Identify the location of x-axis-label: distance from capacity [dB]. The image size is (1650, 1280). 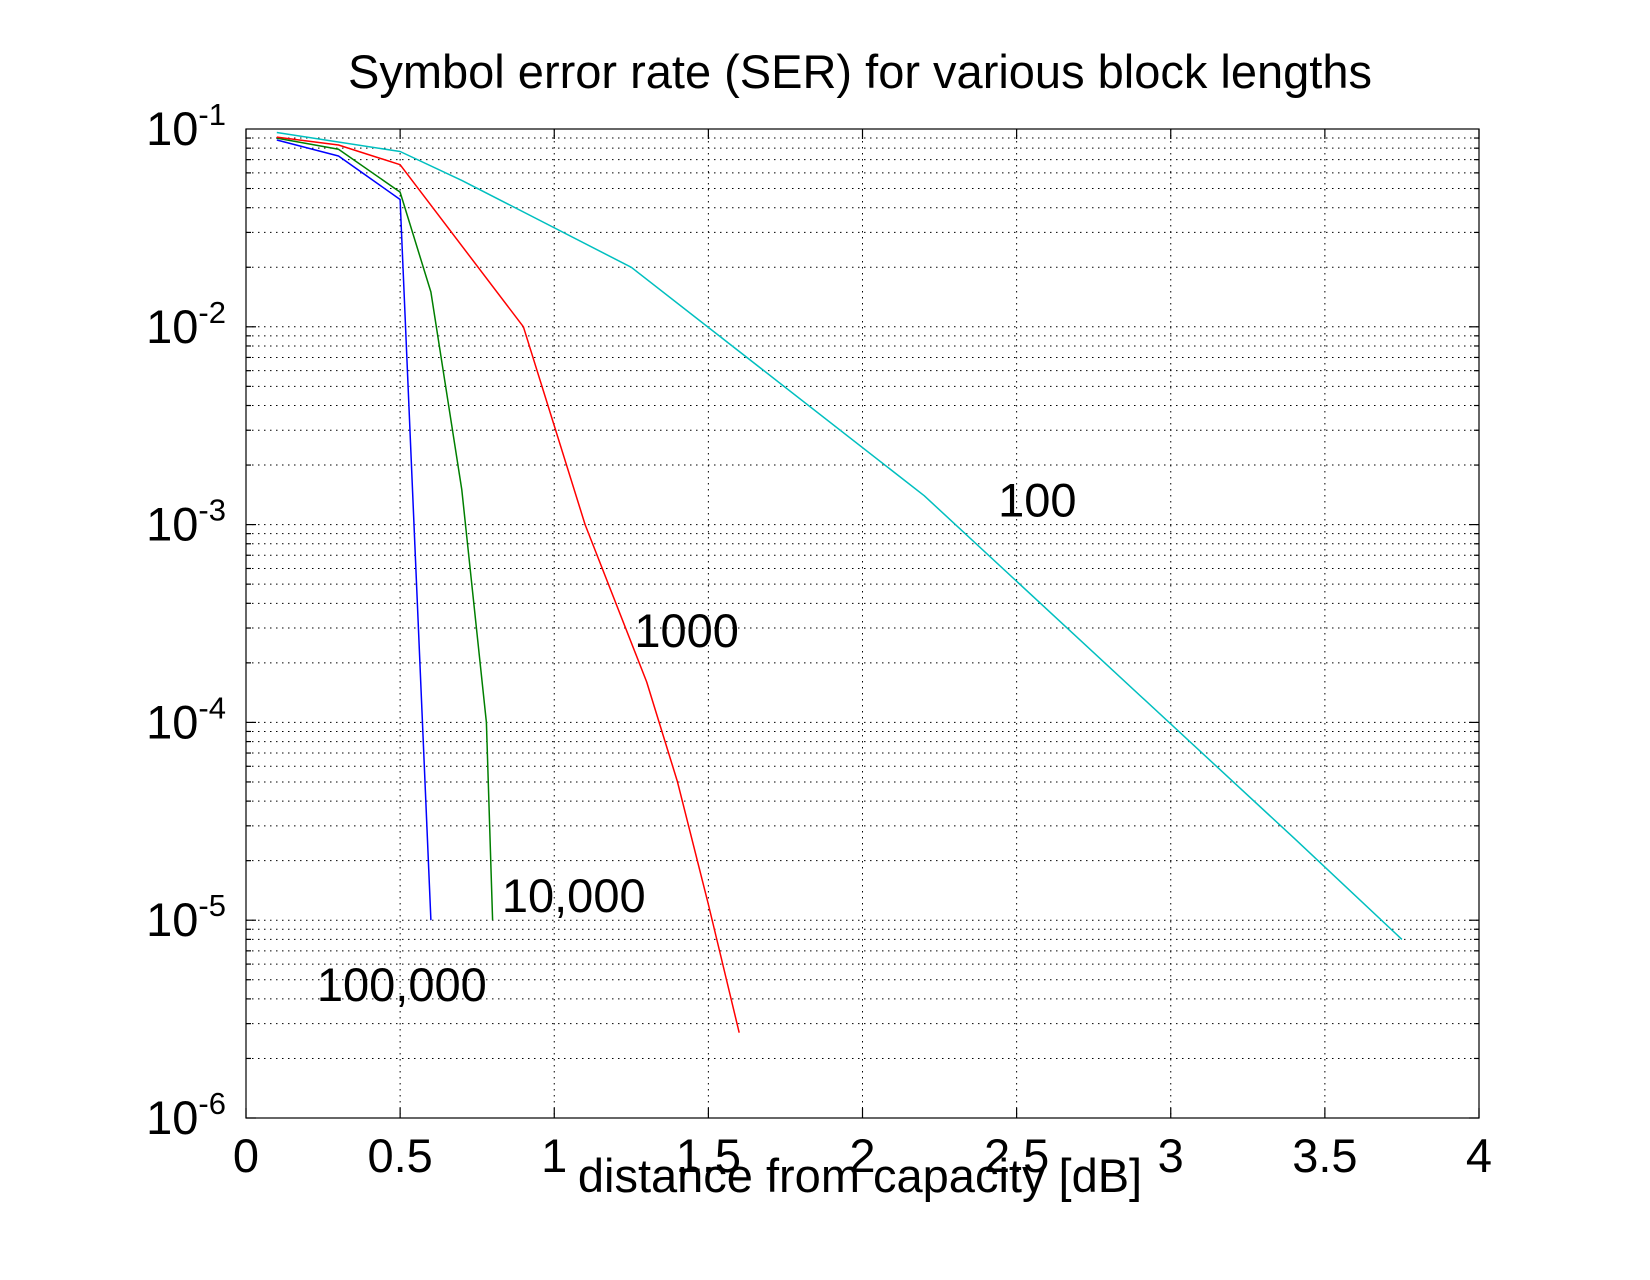
(860, 1175).